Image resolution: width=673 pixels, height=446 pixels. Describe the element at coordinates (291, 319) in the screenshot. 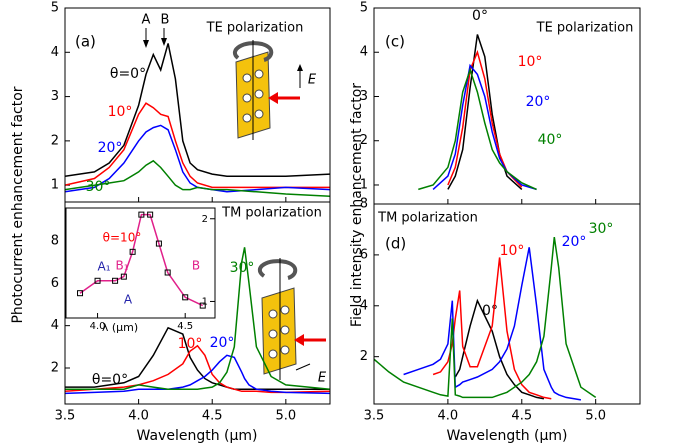

I see `sample-icon-tm` at that location.